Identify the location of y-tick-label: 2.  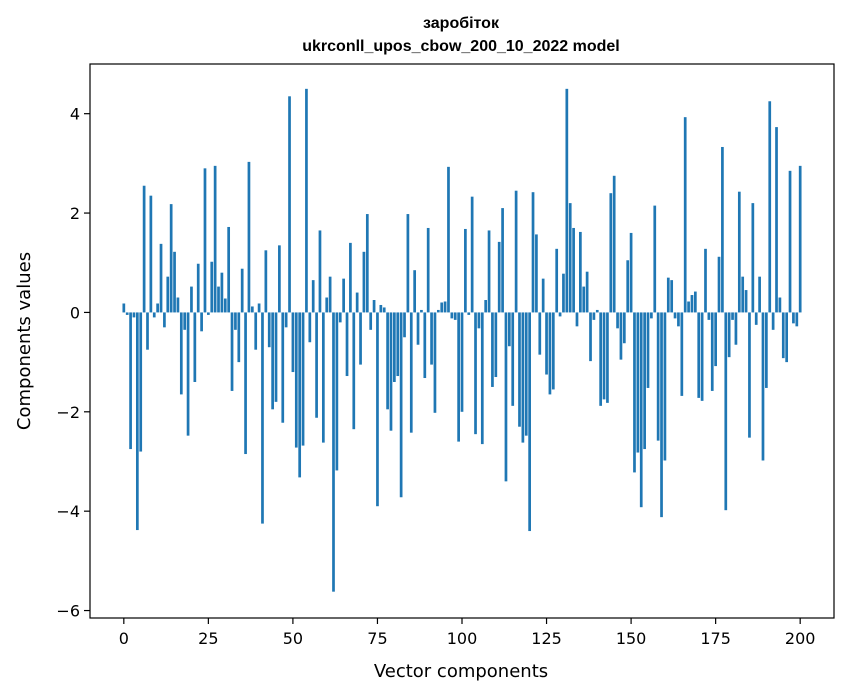
(75, 213).